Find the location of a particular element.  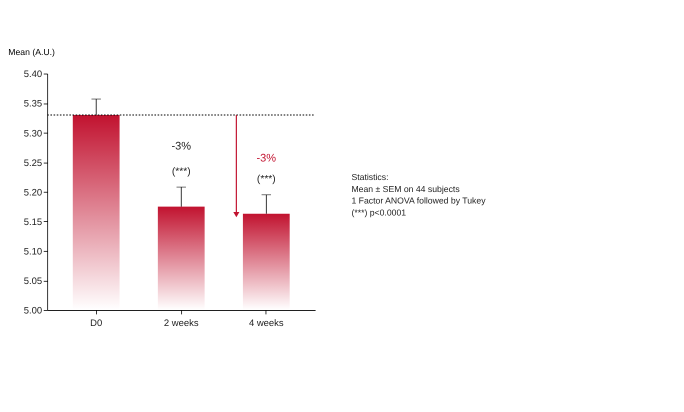

y-tick-label: 5.10 is located at coordinates (33, 252).